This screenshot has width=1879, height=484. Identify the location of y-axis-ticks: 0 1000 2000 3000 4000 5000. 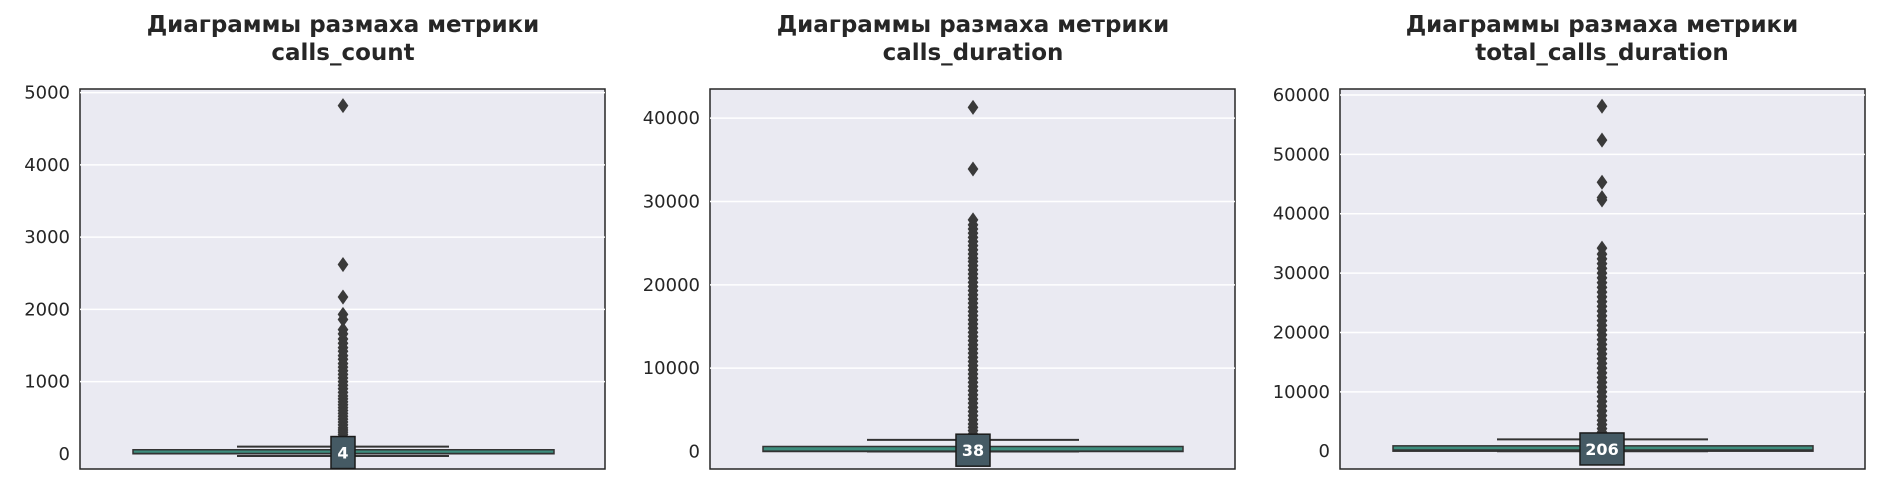
(47, 274).